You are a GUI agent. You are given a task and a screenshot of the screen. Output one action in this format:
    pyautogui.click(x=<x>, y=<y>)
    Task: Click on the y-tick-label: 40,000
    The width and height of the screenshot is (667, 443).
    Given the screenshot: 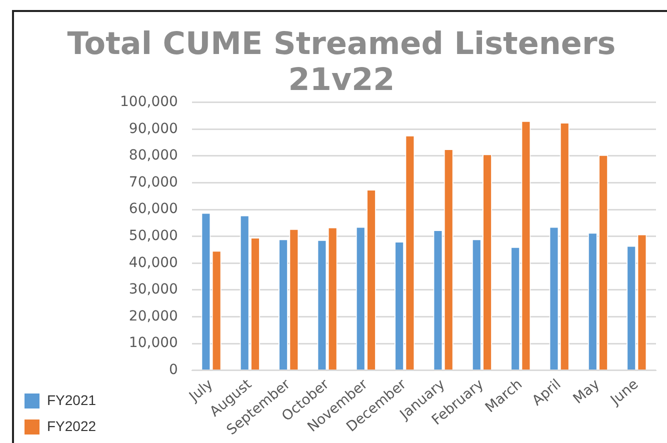 What is the action you would take?
    pyautogui.click(x=153, y=262)
    